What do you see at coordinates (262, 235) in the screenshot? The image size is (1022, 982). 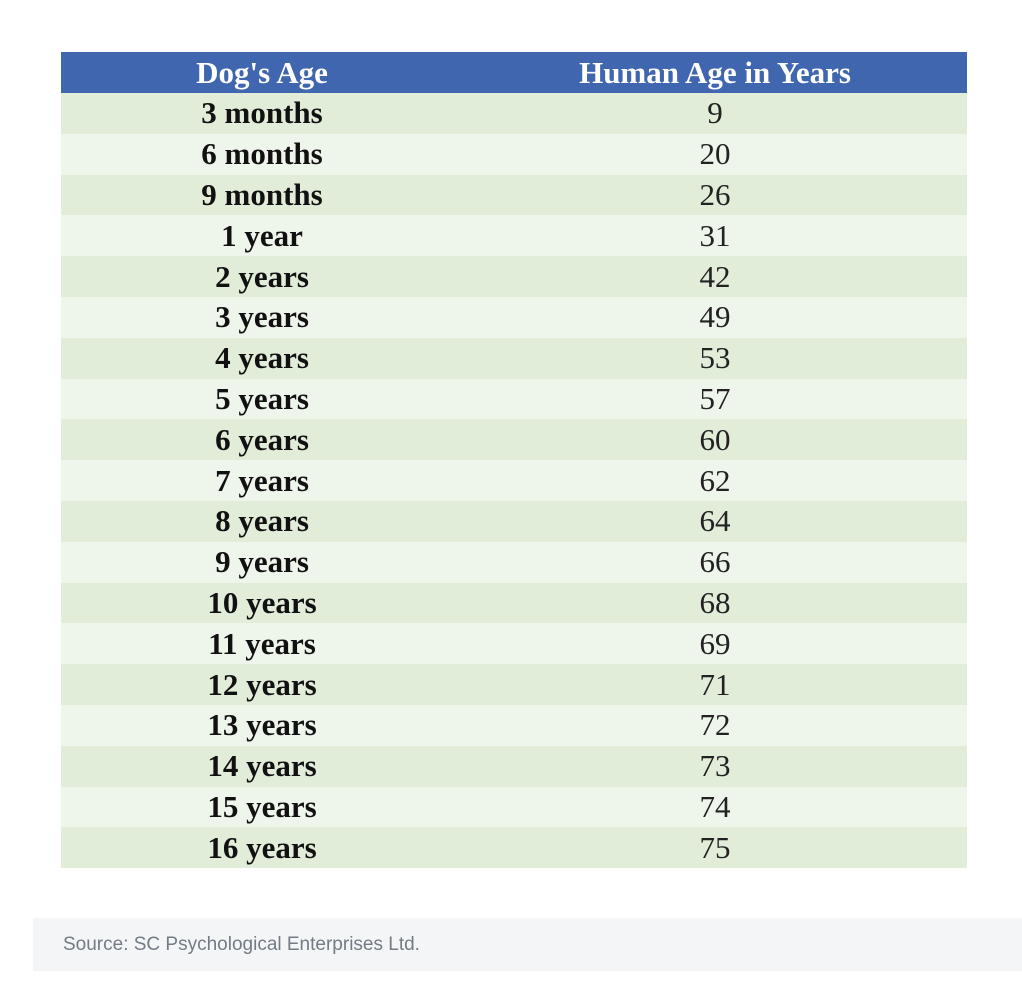 I see `dog-age-cell: 1 year` at bounding box center [262, 235].